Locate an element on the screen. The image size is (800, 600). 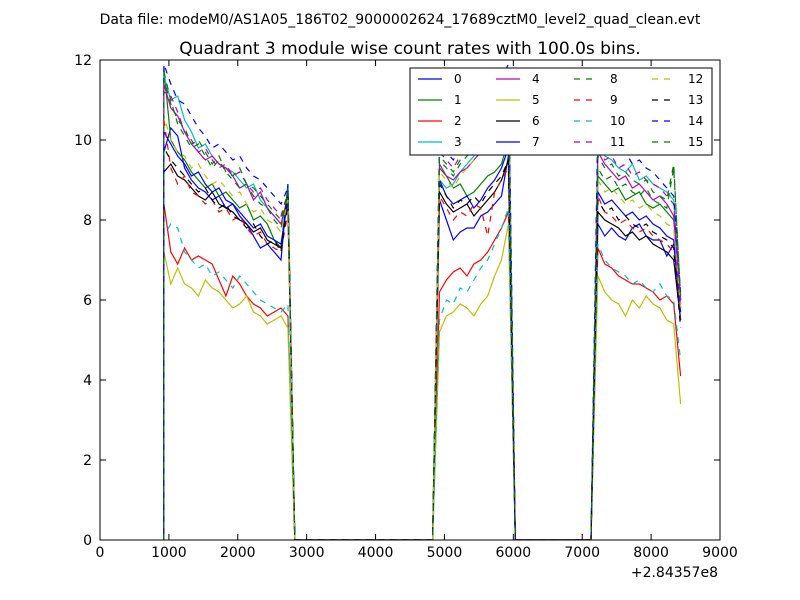
legend-label-5: 5 is located at coordinates (536, 100).